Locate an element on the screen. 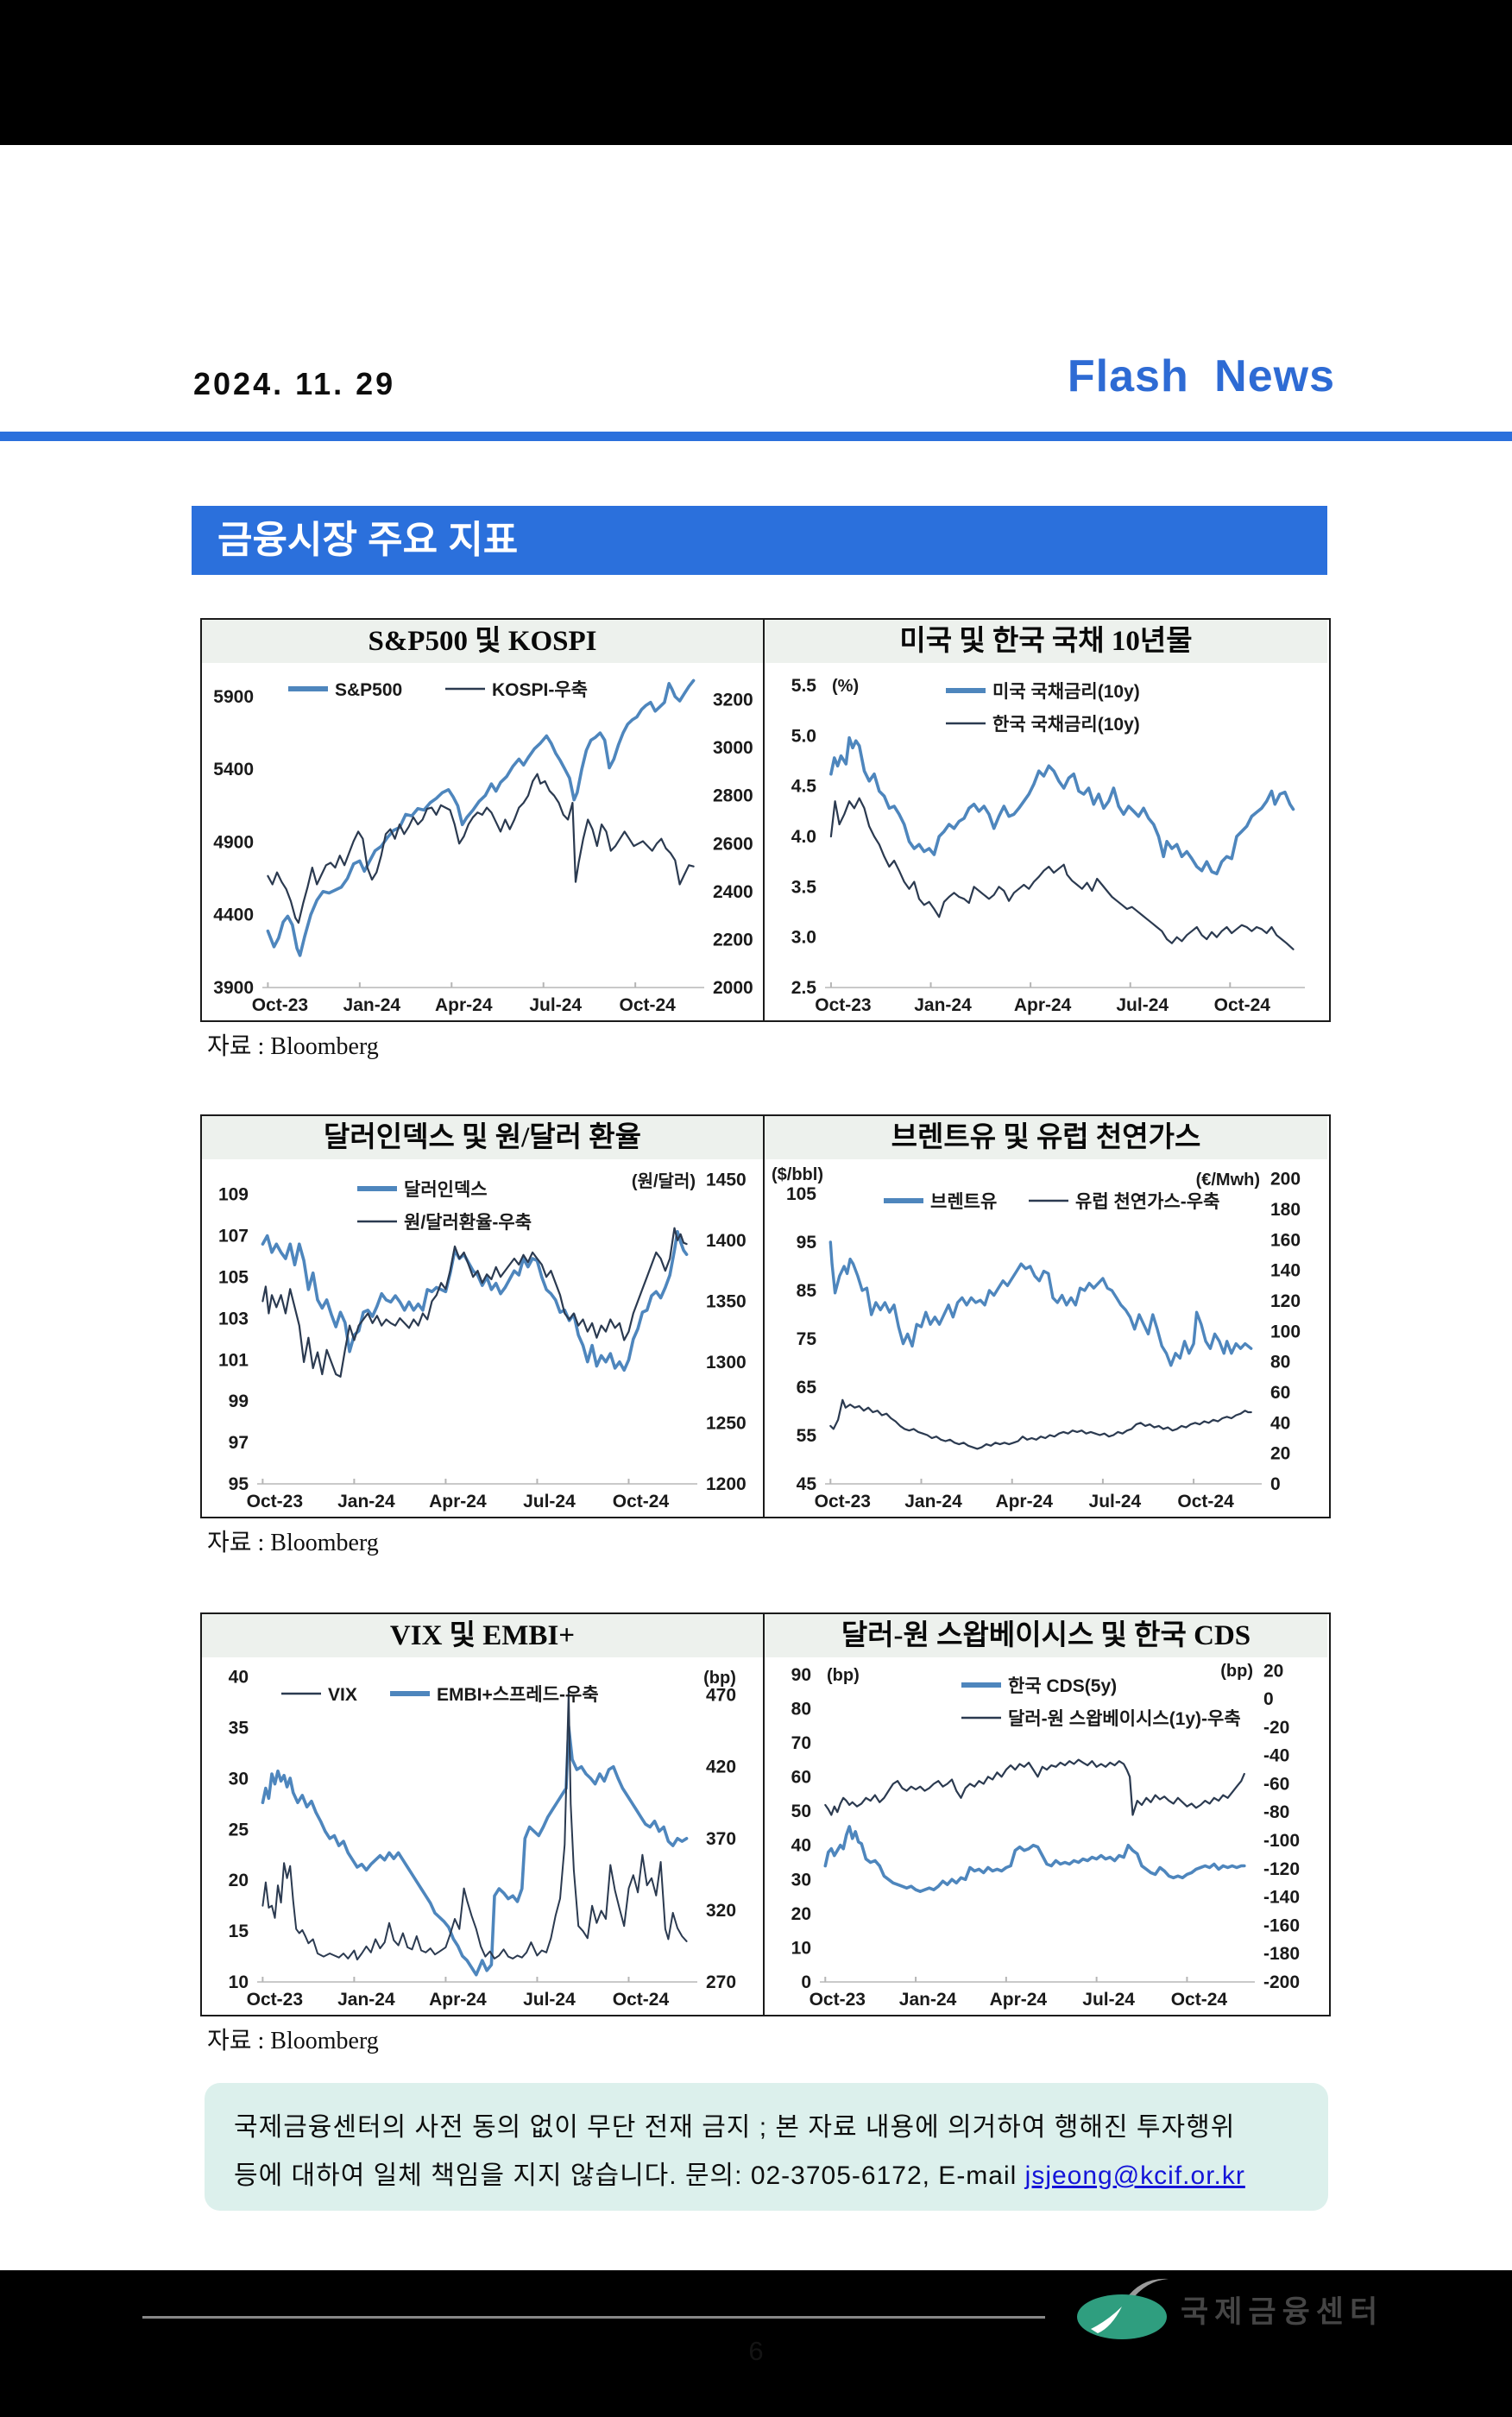 The height and width of the screenshot is (2417, 1512). svg-text: 1450 is located at coordinates (726, 1180).